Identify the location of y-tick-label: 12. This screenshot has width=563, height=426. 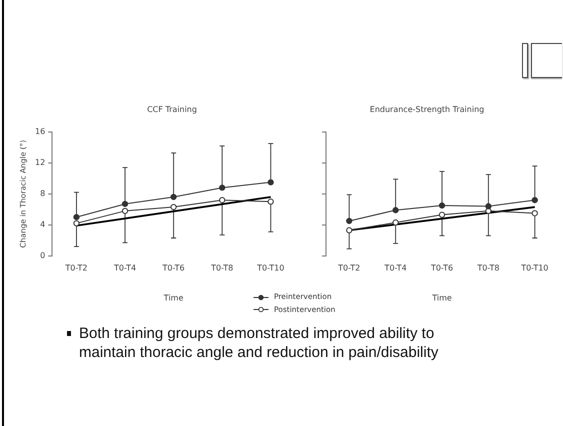
(40, 163).